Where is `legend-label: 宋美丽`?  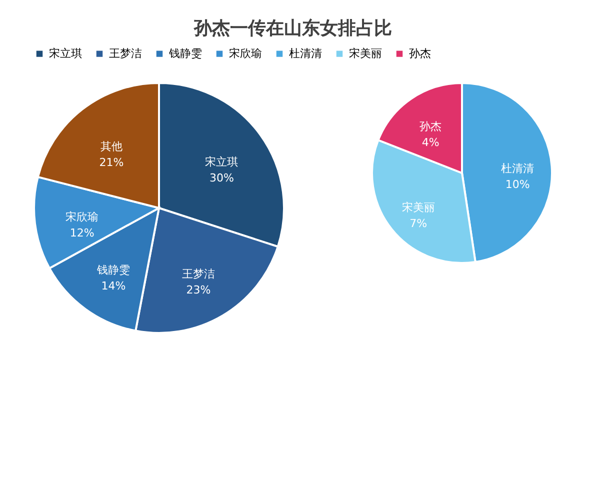 legend-label: 宋美丽 is located at coordinates (365, 53).